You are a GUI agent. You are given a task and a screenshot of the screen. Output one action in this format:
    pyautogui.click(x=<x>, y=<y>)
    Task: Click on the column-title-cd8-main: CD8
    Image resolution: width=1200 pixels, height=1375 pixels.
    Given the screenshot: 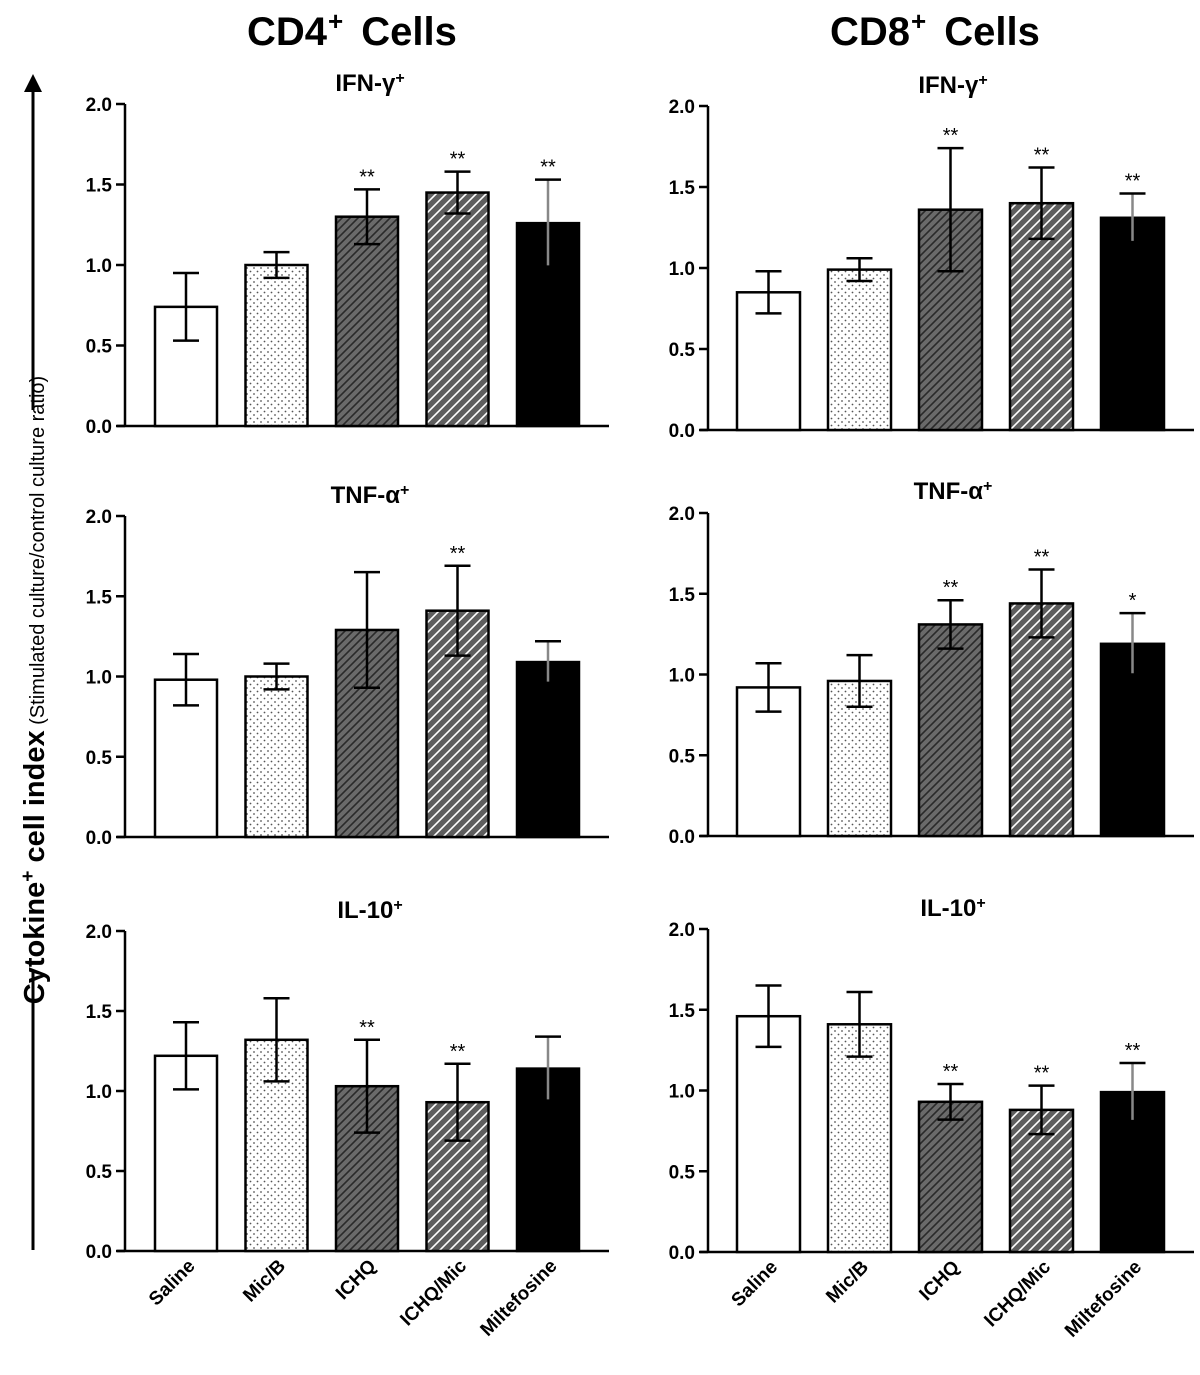 What is the action you would take?
    pyautogui.click(x=870, y=32)
    